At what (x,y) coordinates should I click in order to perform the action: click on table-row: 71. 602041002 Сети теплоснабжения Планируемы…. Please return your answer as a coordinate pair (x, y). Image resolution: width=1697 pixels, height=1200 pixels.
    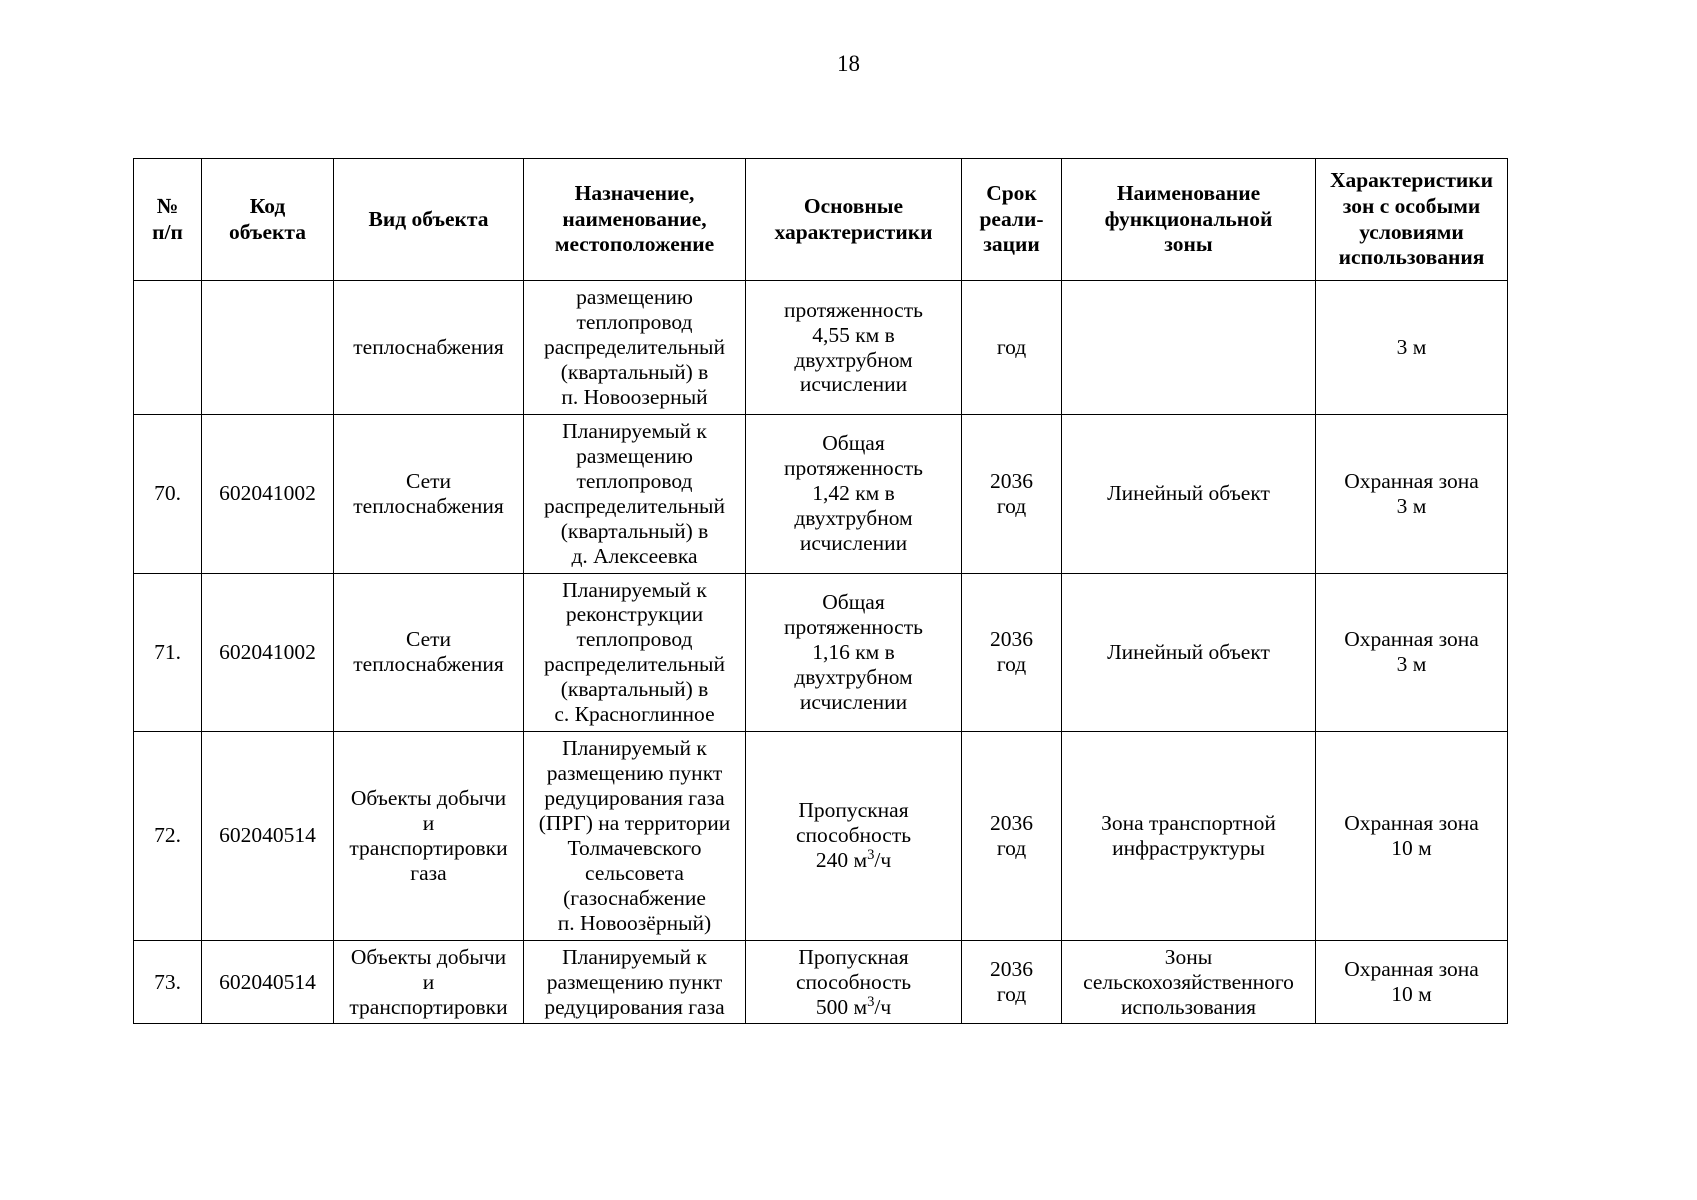
    Looking at the image, I should click on (820, 652).